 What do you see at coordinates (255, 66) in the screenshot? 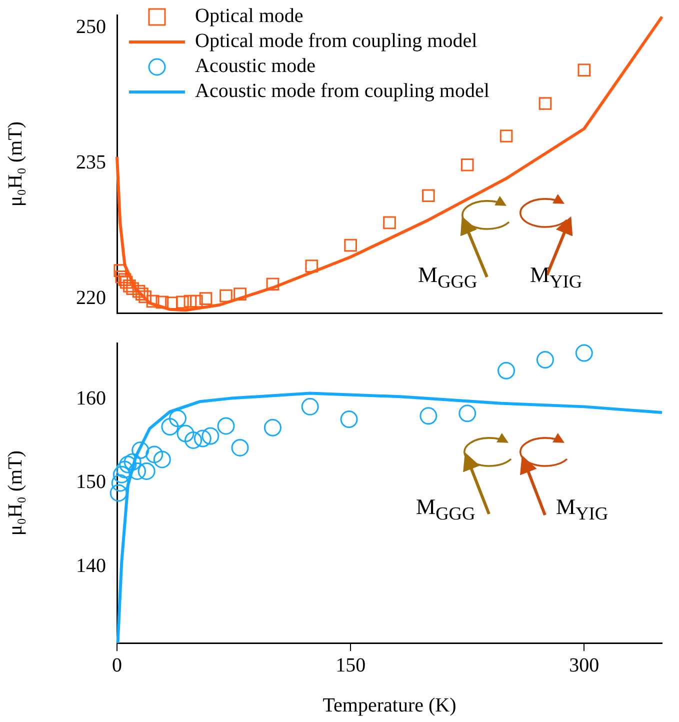
I see `legend-label: Acoustic mode` at bounding box center [255, 66].